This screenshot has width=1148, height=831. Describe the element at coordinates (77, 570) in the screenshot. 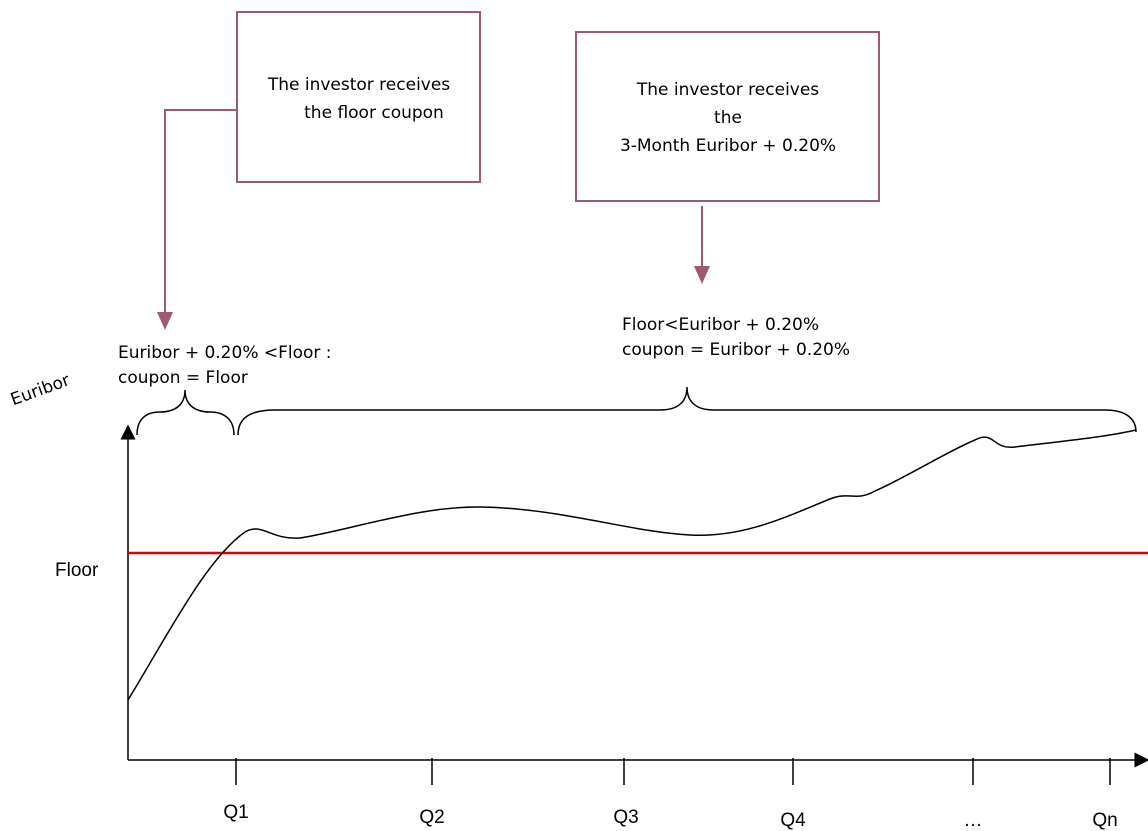

I see `floor-label: Floor` at that location.